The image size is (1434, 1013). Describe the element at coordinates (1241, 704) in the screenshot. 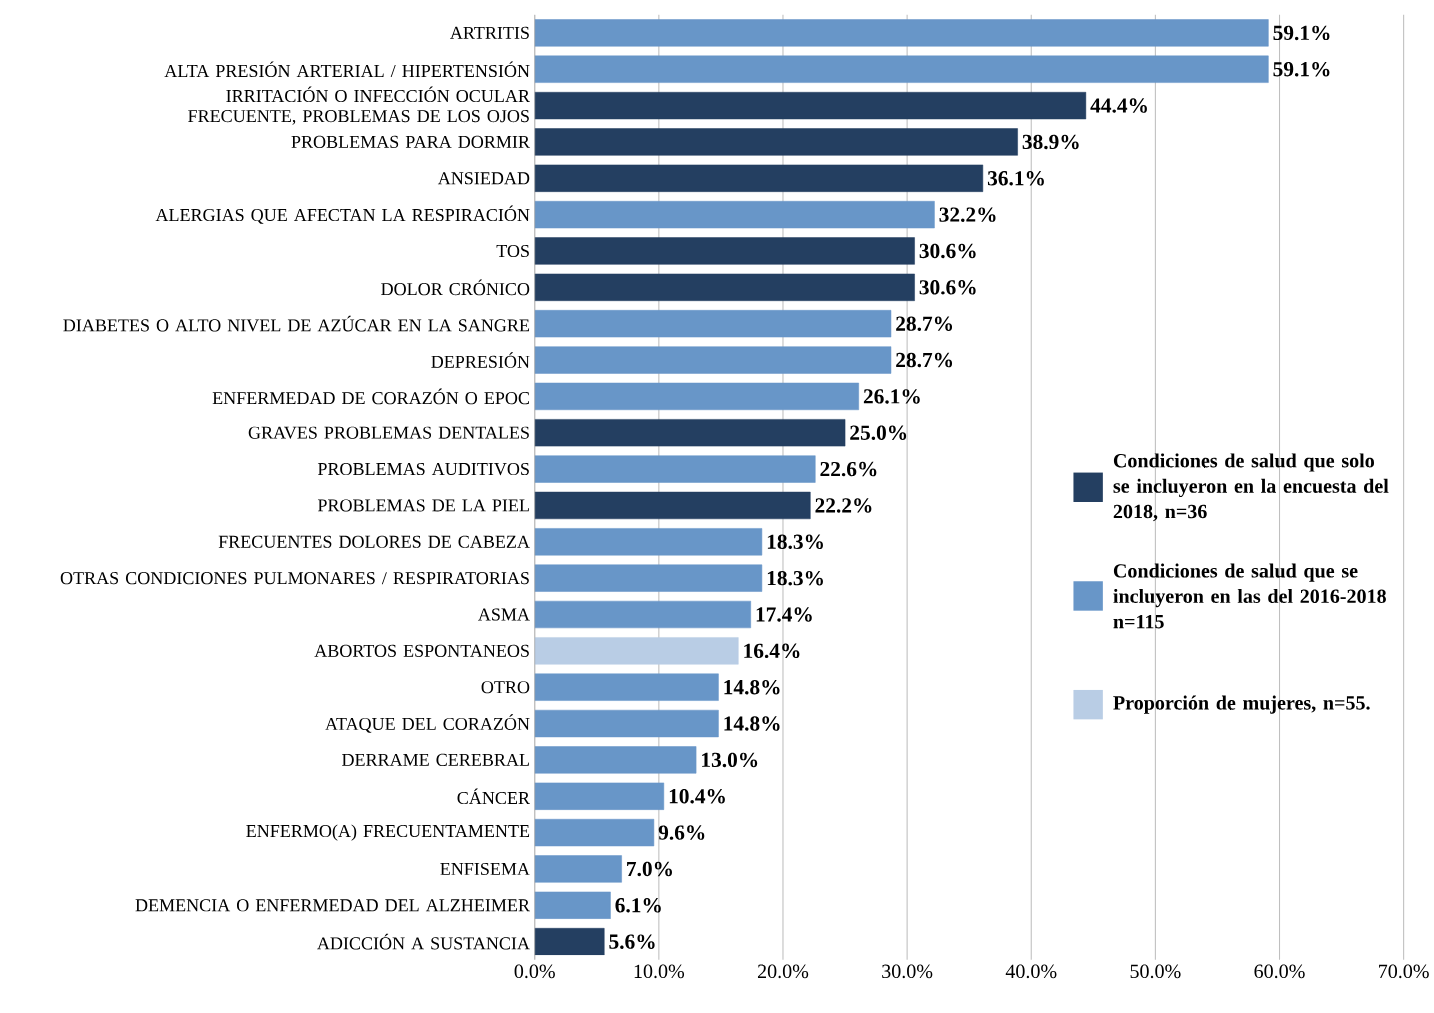

I see `legend-label: Proporción de mujeres, n=55.` at that location.